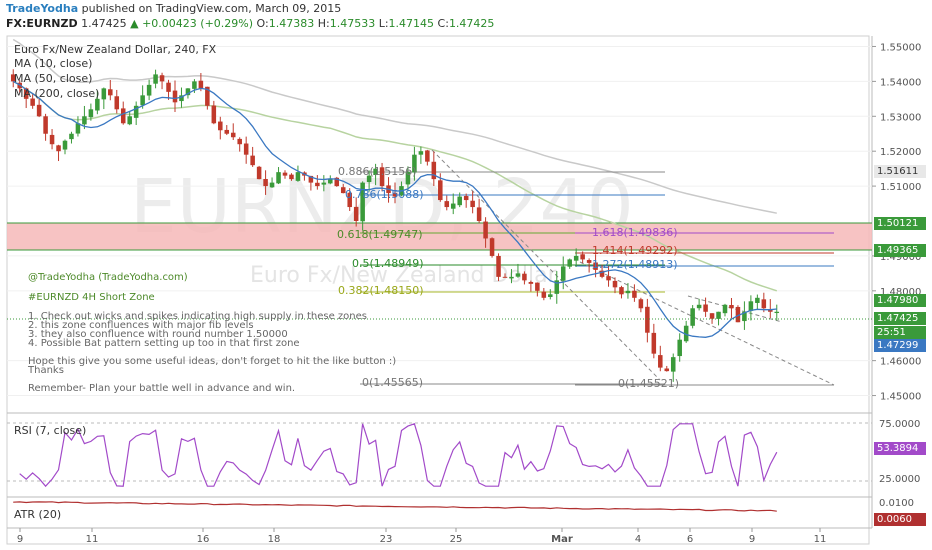 The height and width of the screenshot is (550, 932). What do you see at coordinates (404, 275) in the screenshot?
I see `watermark-name: Euro Fx/New Zealand Dollar` at bounding box center [404, 275].